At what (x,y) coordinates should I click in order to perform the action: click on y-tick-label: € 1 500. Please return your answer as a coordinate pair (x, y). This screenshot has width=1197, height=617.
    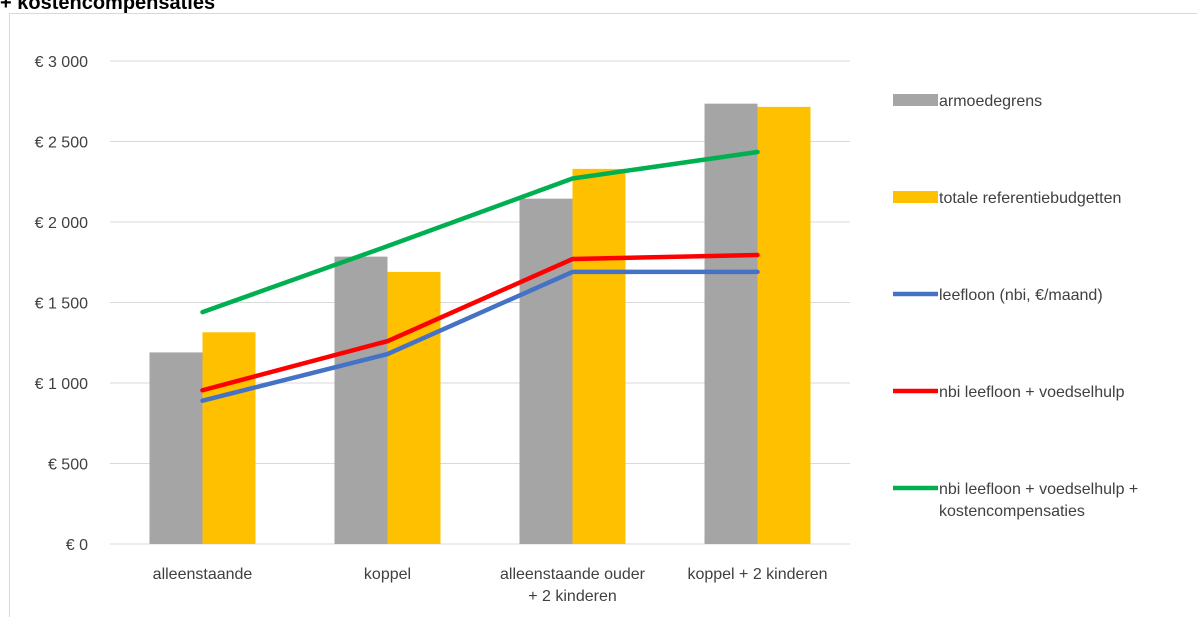
    Looking at the image, I should click on (61, 304).